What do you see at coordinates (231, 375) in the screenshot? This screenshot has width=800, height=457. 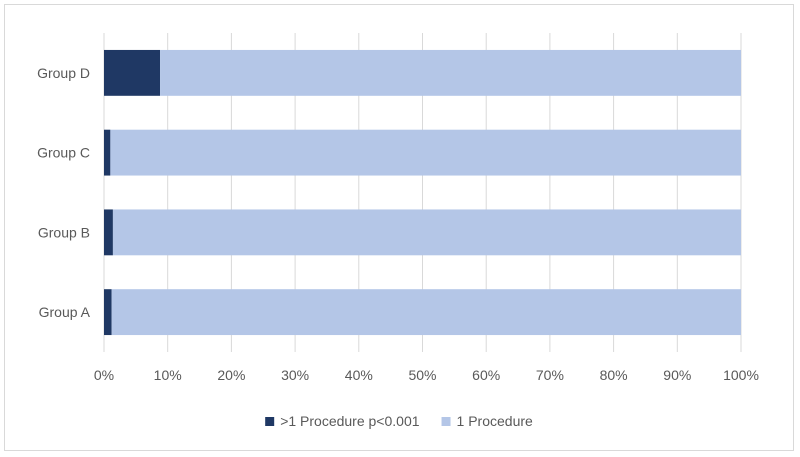 I see `x-tick-label: 20%` at bounding box center [231, 375].